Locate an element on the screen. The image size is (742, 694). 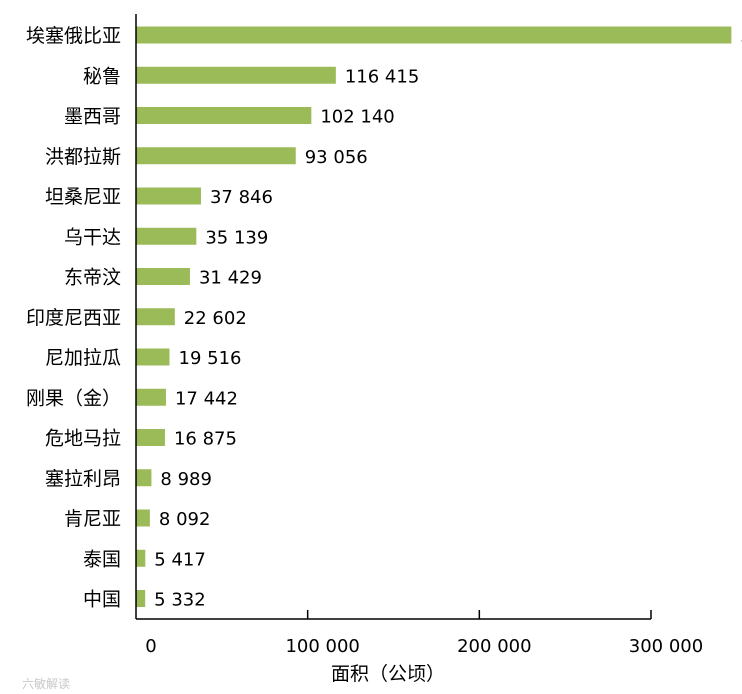
value-label: 22 602 is located at coordinates (215, 318).